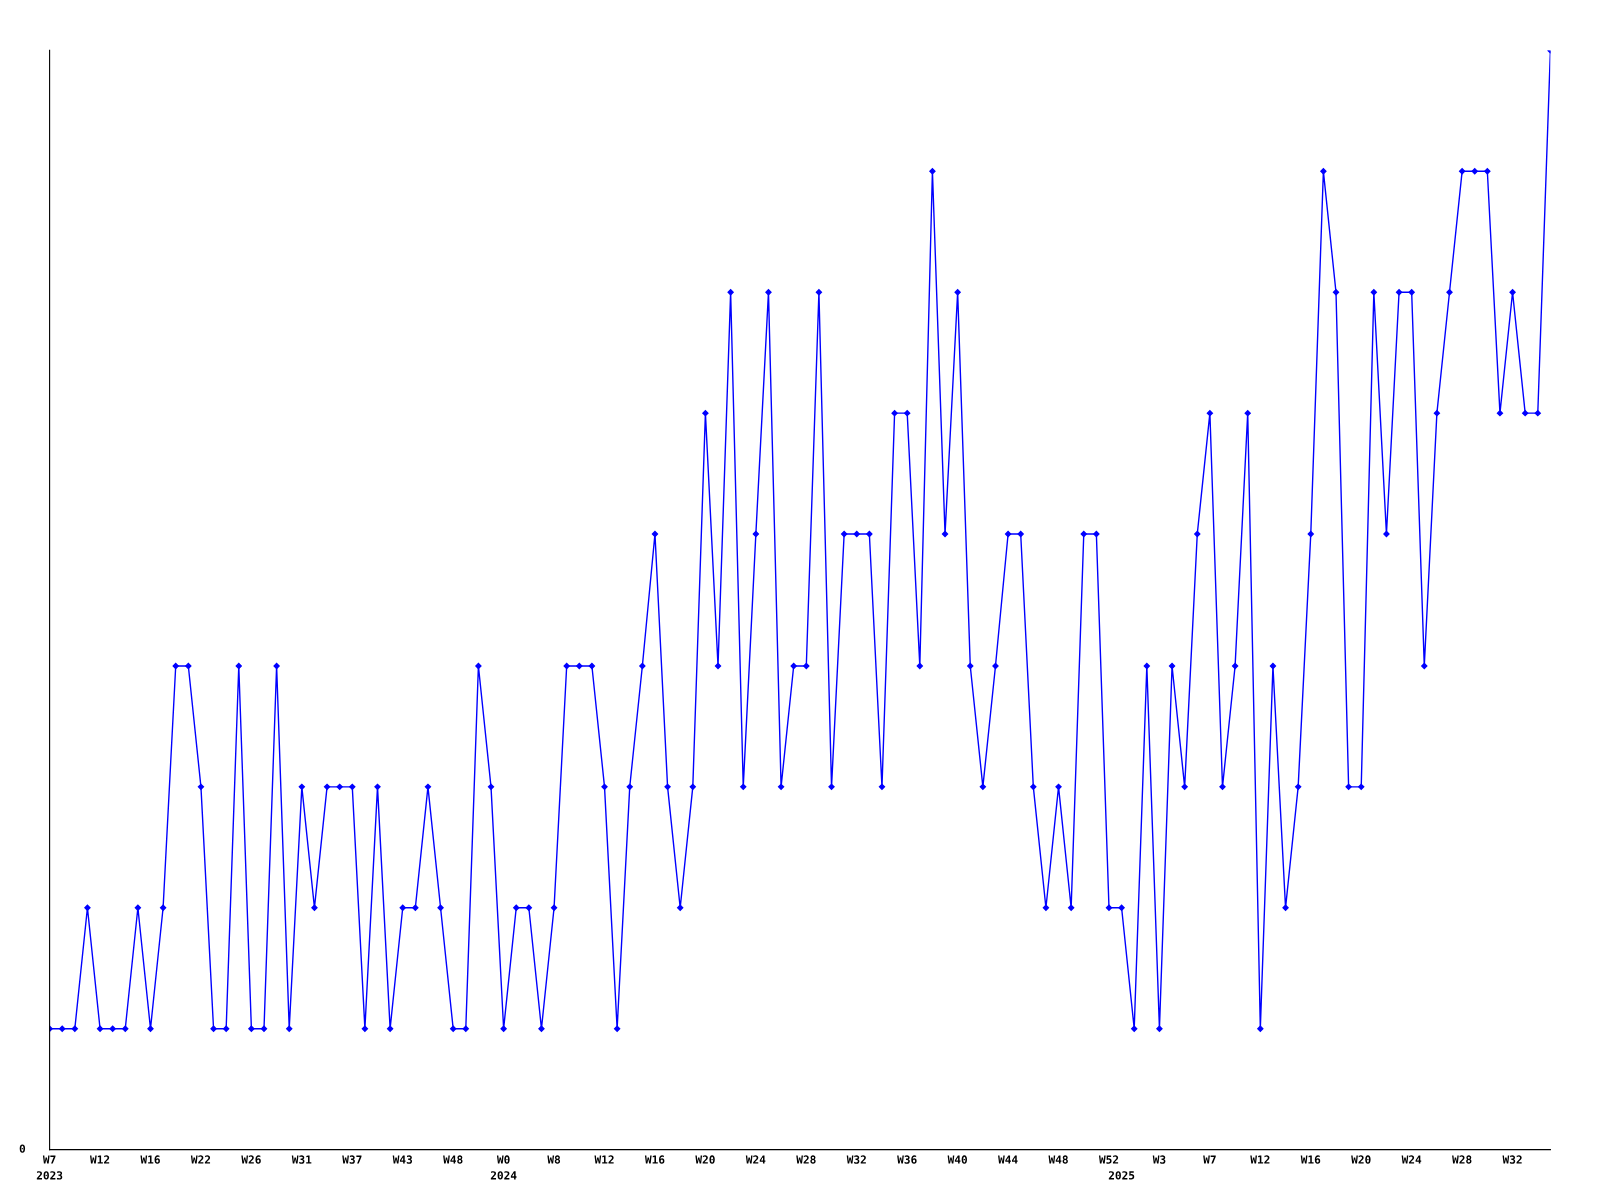  Describe the element at coordinates (1121, 1175) in the screenshot. I see `x-tick-label: 2025` at that location.